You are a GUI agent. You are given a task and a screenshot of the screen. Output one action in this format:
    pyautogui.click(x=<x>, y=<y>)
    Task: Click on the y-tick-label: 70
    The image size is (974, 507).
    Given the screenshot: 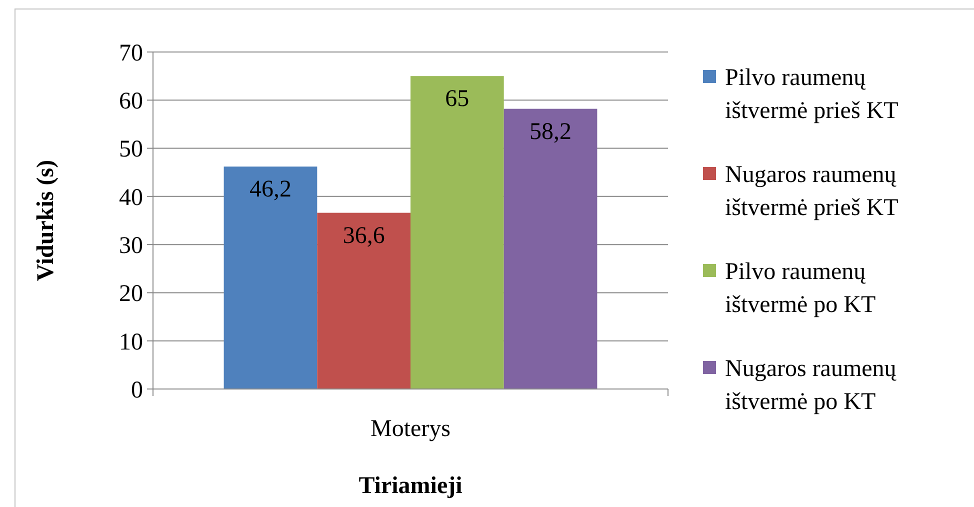 What is the action you would take?
    pyautogui.click(x=131, y=53)
    